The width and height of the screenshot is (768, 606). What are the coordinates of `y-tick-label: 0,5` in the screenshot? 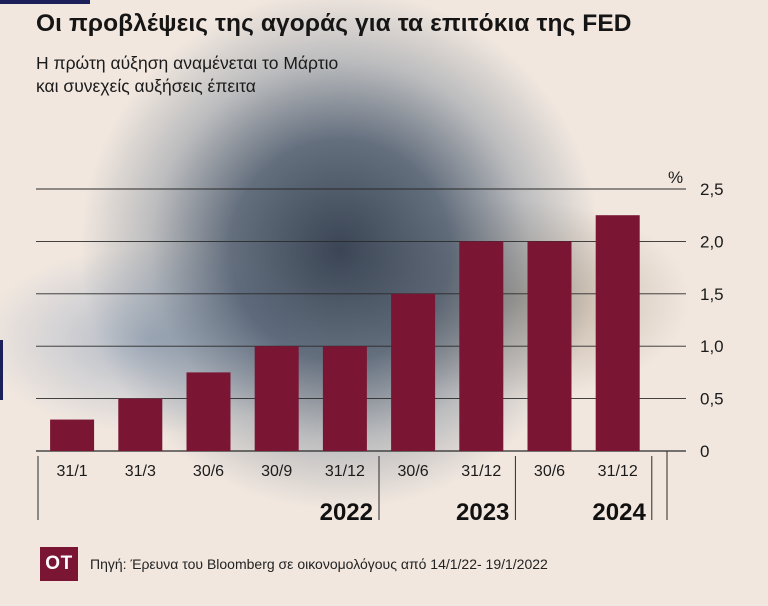 It's located at (712, 399).